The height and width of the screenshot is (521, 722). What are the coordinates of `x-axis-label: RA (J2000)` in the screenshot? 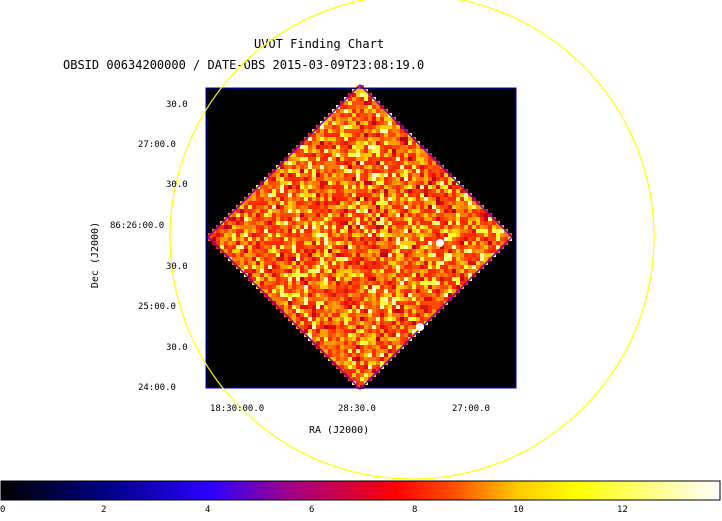 It's located at (339, 430).